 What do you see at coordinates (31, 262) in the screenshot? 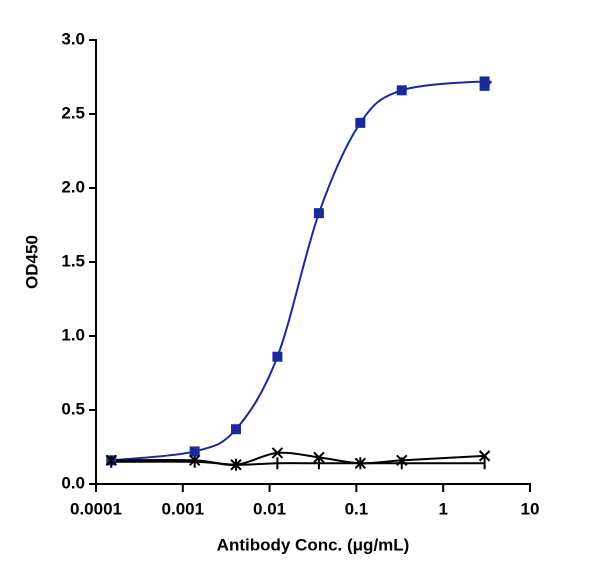
I see `y-axis-title: OD450` at bounding box center [31, 262].